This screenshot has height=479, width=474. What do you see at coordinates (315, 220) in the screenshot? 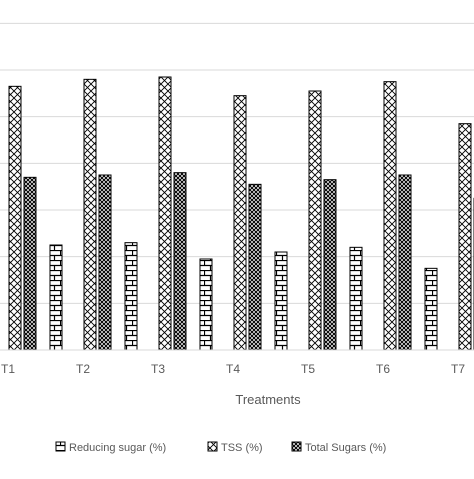
I see `bar-tss-t5` at bounding box center [315, 220].